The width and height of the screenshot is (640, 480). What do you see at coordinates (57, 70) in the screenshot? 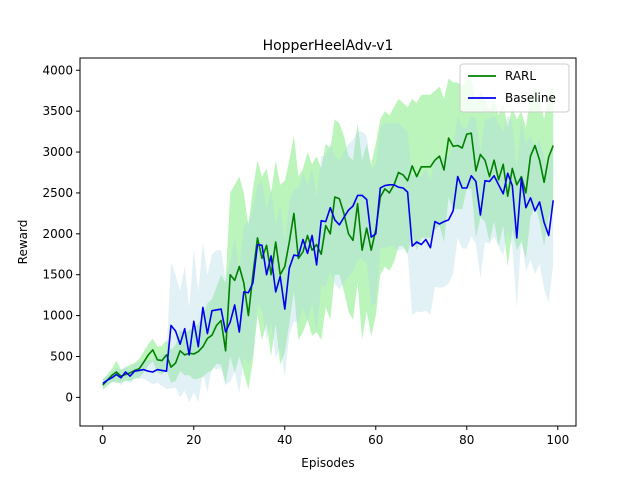
I see `y-tick-label: 4000` at bounding box center [57, 70].